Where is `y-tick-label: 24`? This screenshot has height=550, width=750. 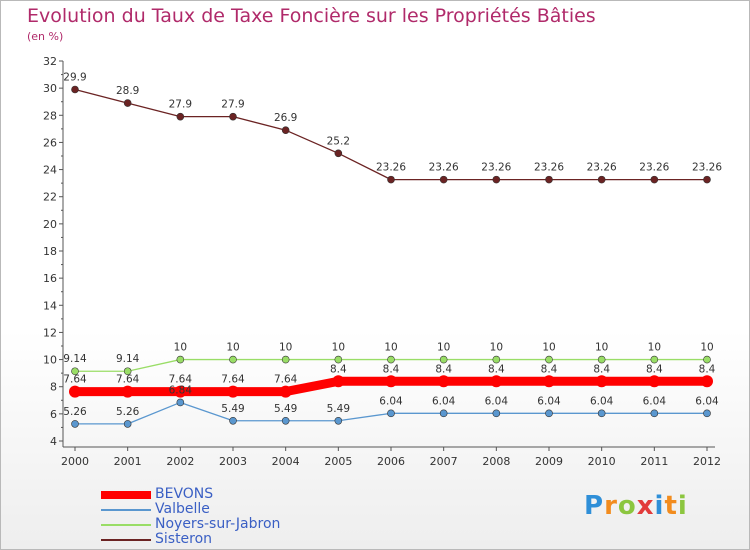
y-tick-label: 24 is located at coordinates (50, 170).